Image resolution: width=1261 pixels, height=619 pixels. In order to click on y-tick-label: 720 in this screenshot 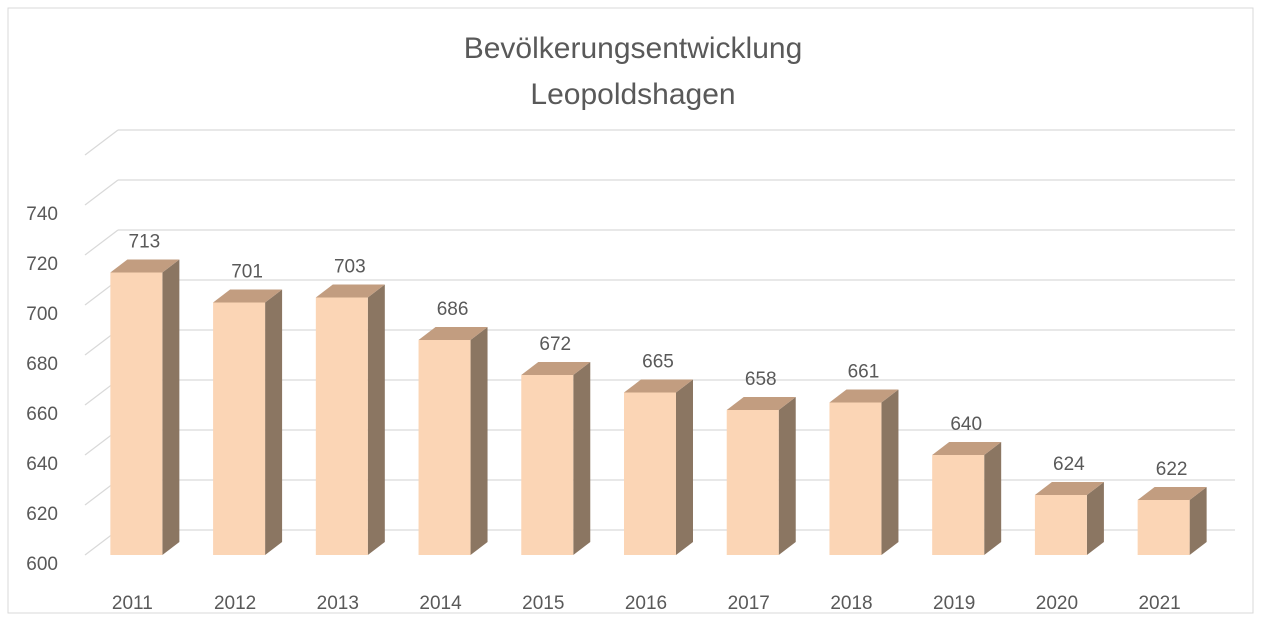, I will do `click(42, 264)`.